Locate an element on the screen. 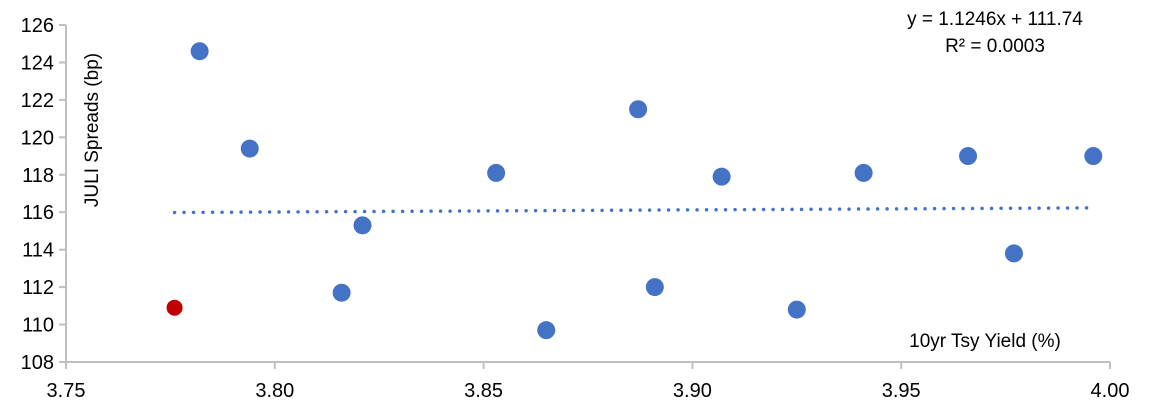 This screenshot has width=1152, height=413. y-tick-label: 108 is located at coordinates (37, 363).